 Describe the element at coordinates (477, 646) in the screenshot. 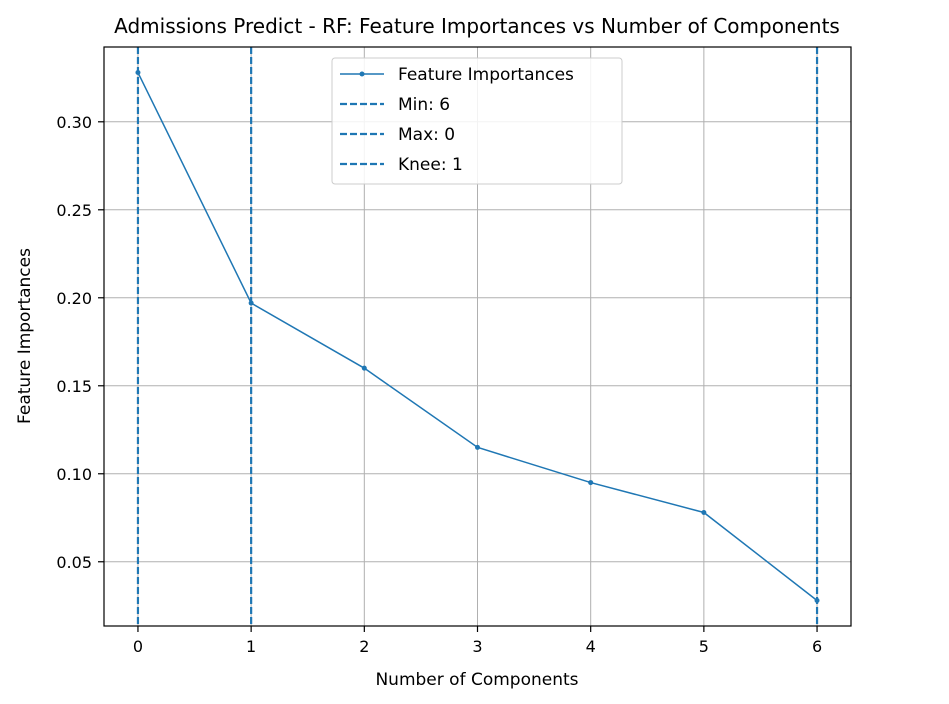

I see `x-tick-label: 3` at that location.